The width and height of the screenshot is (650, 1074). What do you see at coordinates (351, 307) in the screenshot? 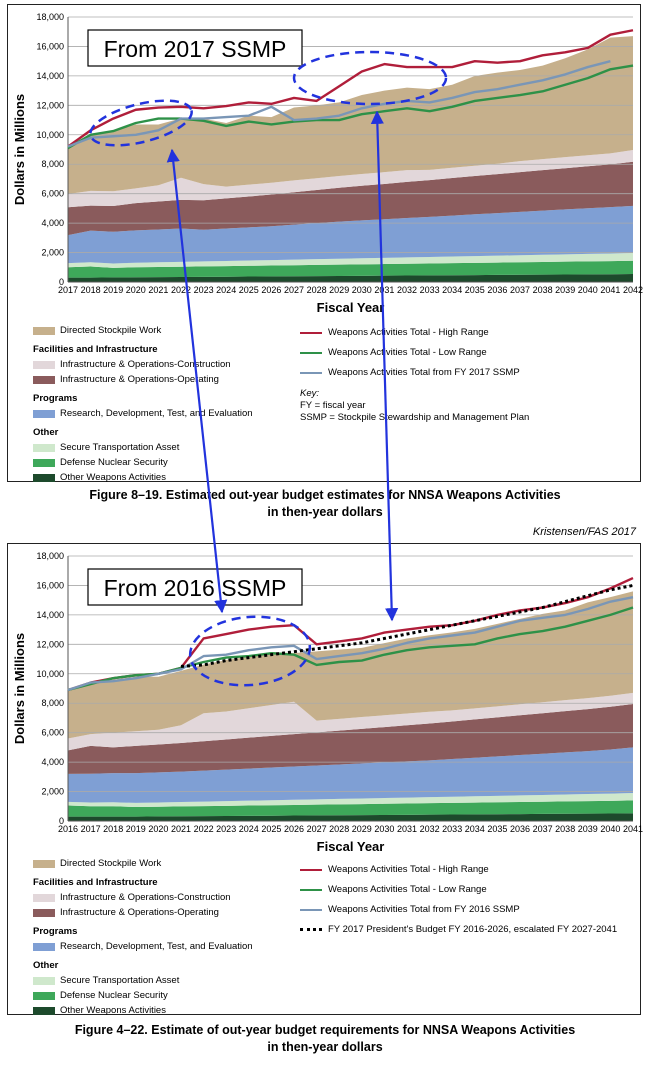
I see `x-axis-title: Fiscal Year` at bounding box center [351, 307].